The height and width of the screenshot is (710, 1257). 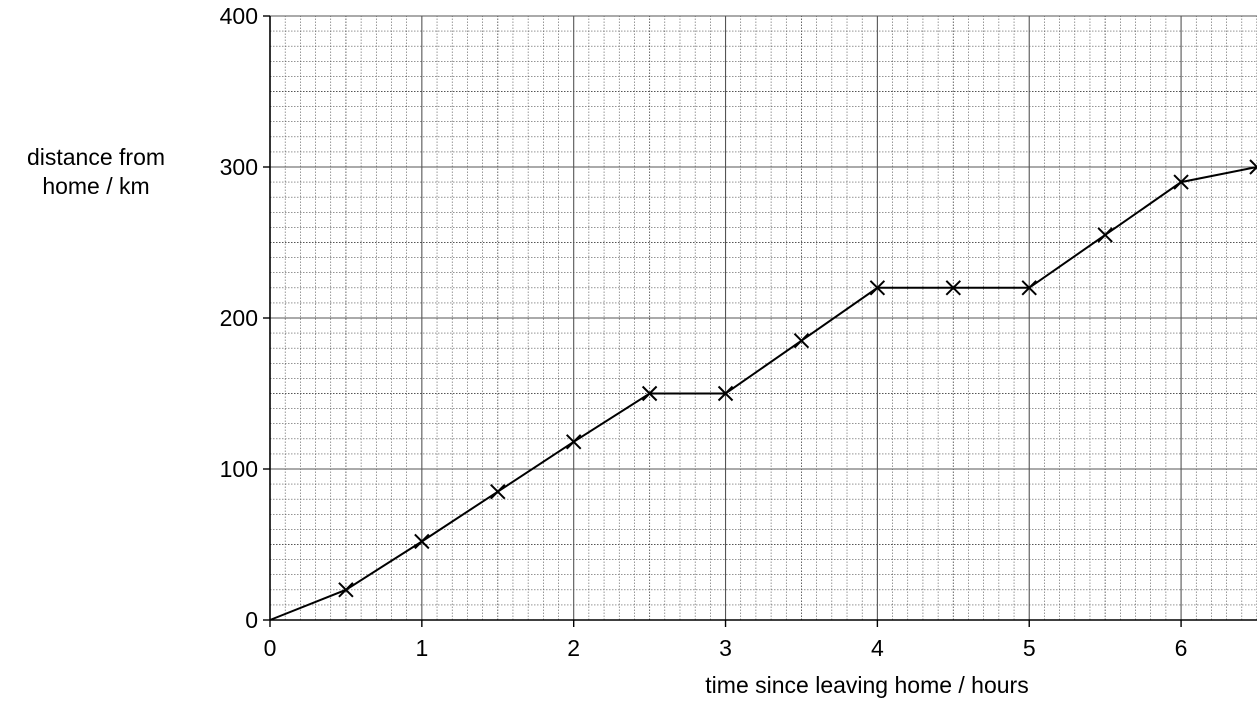 What do you see at coordinates (239, 167) in the screenshot?
I see `y-tick-label: 300` at bounding box center [239, 167].